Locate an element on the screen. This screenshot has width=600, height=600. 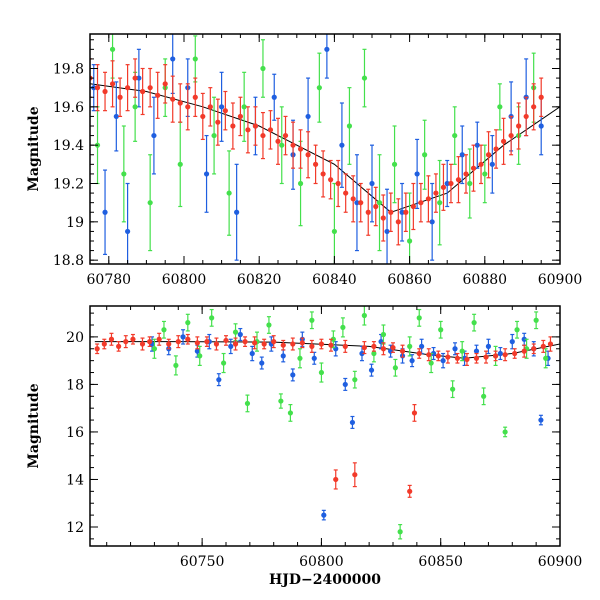
bottom-x-tick-label: 60900 is located at coordinates (560, 562).